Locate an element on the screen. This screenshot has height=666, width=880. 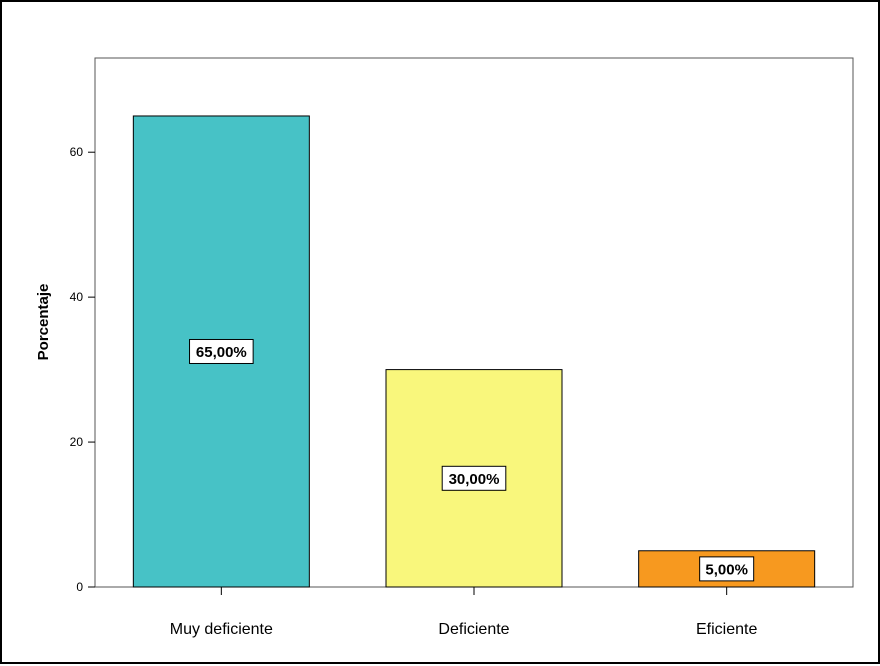
y-tick-label: 40 is located at coordinates (77, 297).